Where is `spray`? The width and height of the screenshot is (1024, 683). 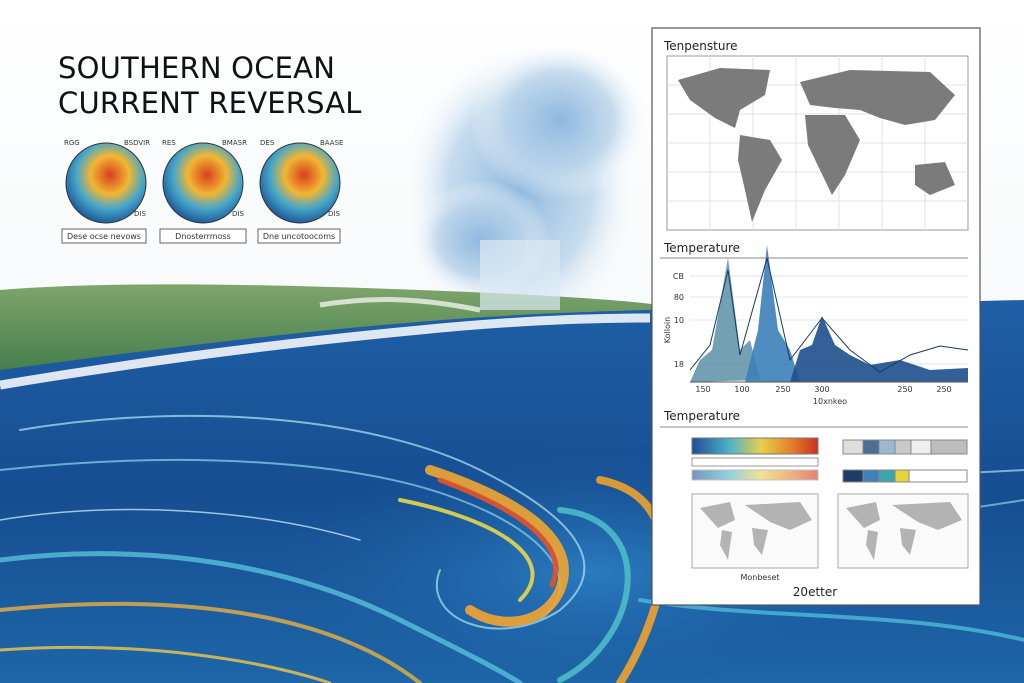
spray is located at coordinates (520, 275).